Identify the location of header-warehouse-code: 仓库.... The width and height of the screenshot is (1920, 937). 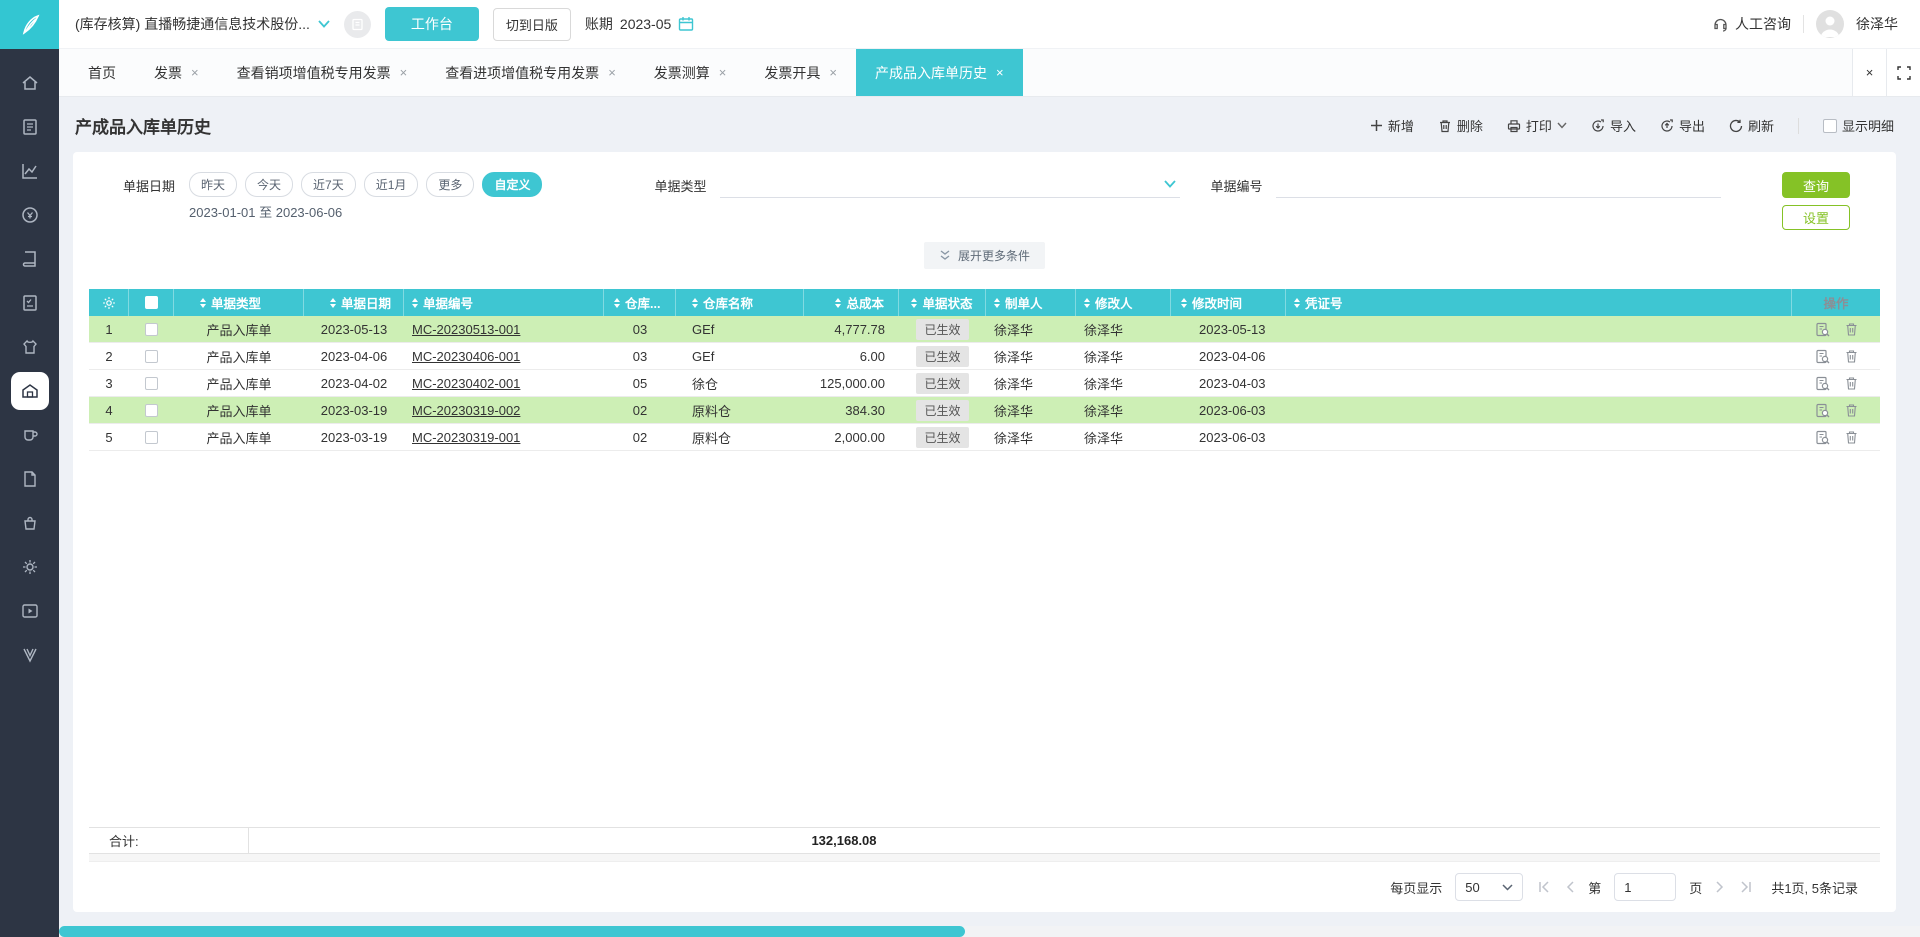
(640, 302).